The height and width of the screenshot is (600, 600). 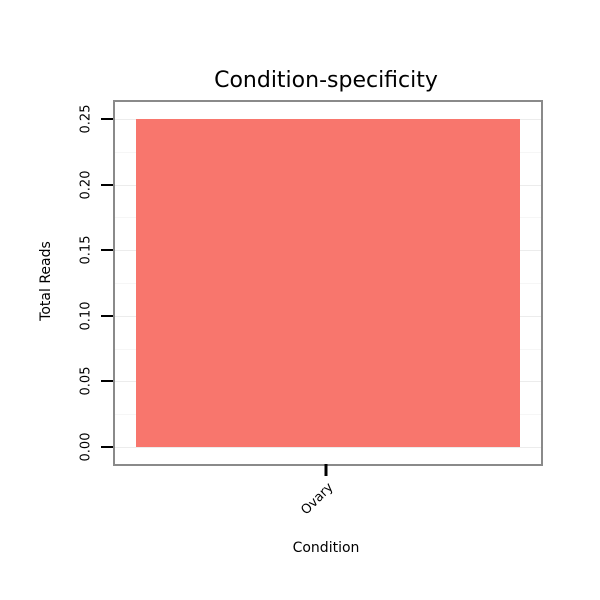 I want to click on y-tick-label: 0.15, so click(x=86, y=250).